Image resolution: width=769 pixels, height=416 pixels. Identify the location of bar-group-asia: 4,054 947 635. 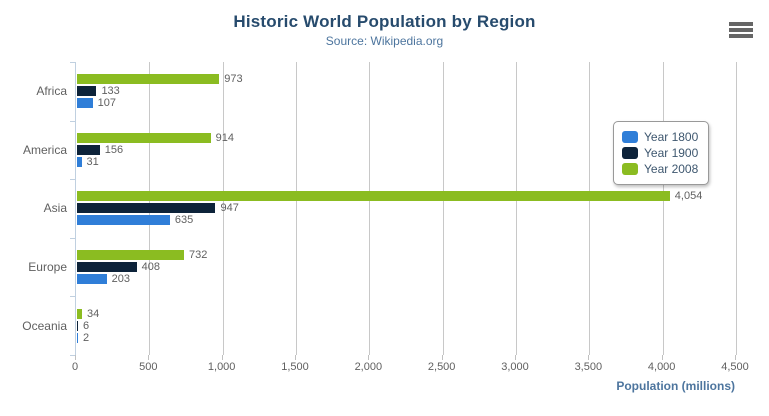
(406, 208).